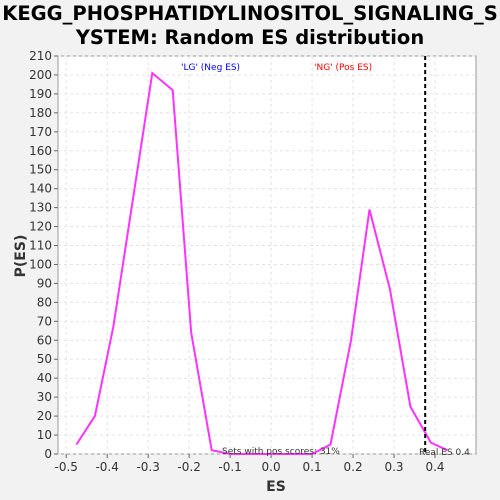 Image resolution: width=500 pixels, height=500 pixels. What do you see at coordinates (44, 359) in the screenshot?
I see `y-tick-label: 50` at bounding box center [44, 359].